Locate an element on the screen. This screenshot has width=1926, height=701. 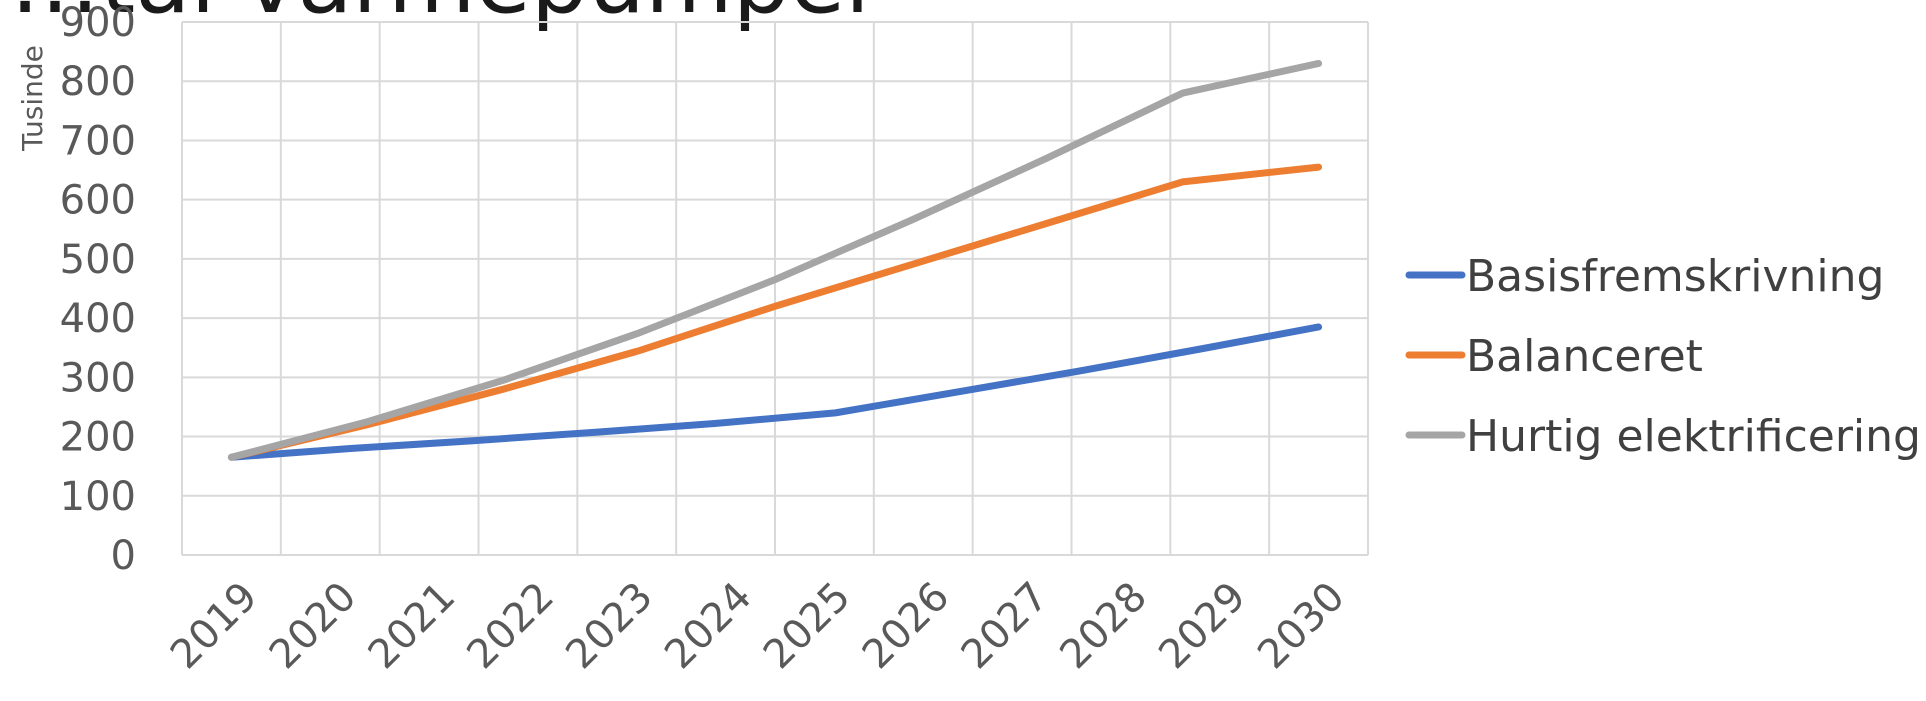
y-tick-label: 600 is located at coordinates (98, 201).